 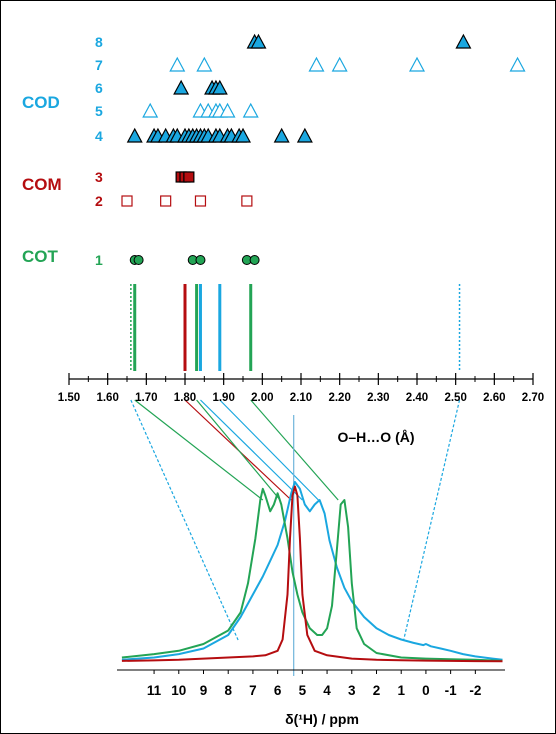 I want to click on row-label-3: 3, so click(x=99, y=177).